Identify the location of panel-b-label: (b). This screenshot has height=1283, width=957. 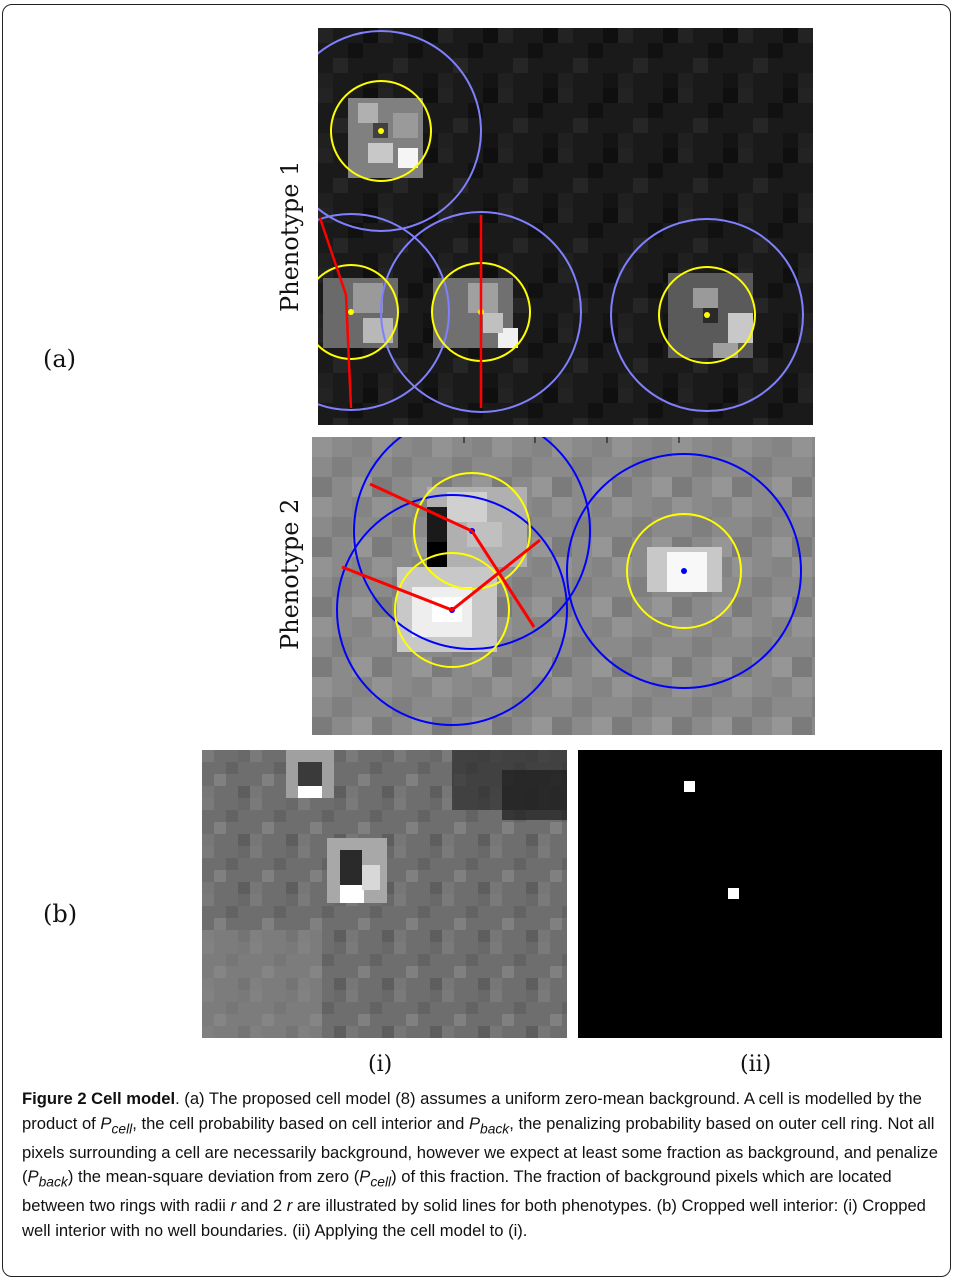
(60, 914).